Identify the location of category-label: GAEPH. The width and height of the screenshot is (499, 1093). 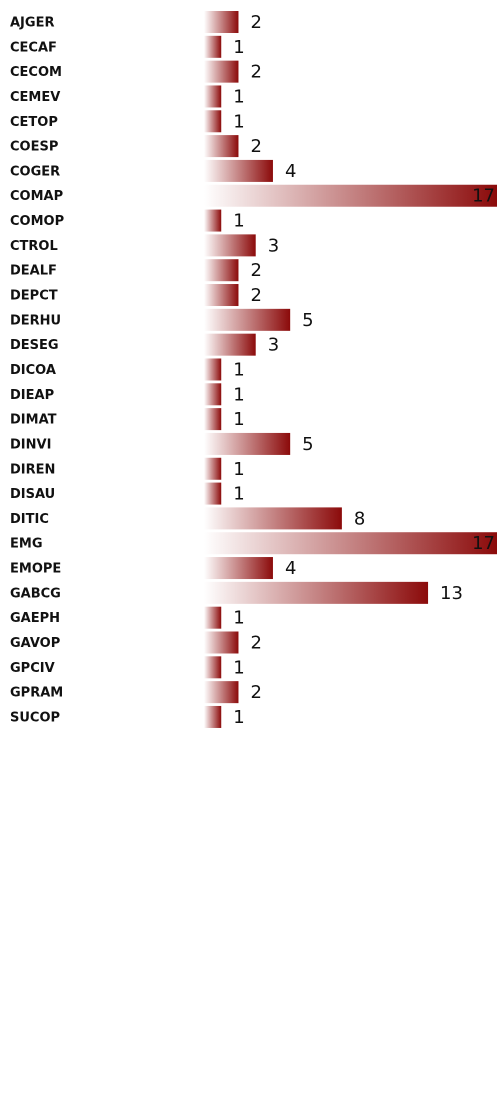
(35, 618).